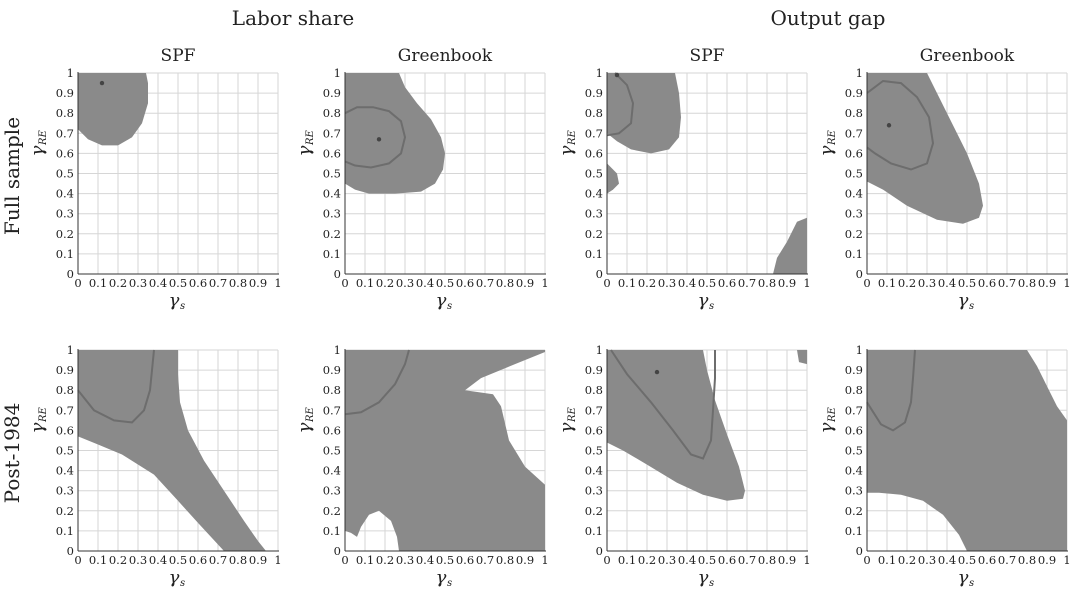 The width and height of the screenshot is (1088, 594). Describe the element at coordinates (594, 214) in the screenshot. I see `y-tick-label: 0.3` at that location.